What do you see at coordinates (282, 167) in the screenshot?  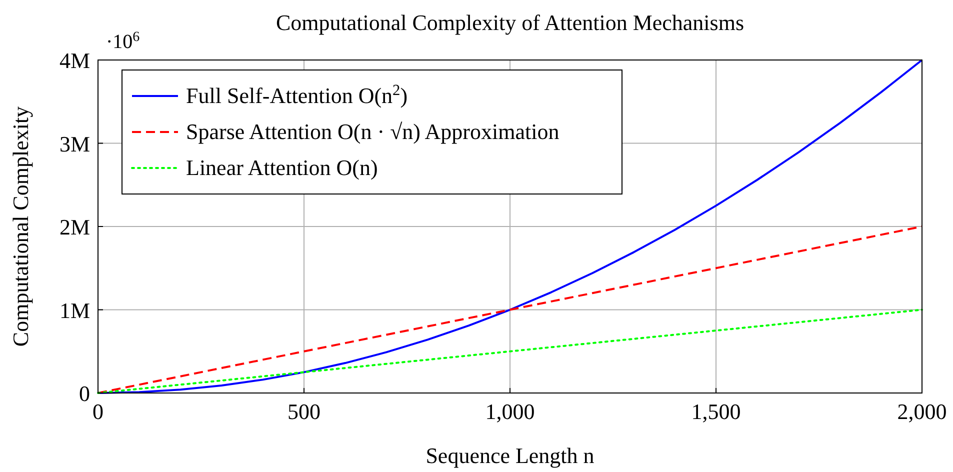 I see `legend-label: Linear Attention O(n)` at bounding box center [282, 167].